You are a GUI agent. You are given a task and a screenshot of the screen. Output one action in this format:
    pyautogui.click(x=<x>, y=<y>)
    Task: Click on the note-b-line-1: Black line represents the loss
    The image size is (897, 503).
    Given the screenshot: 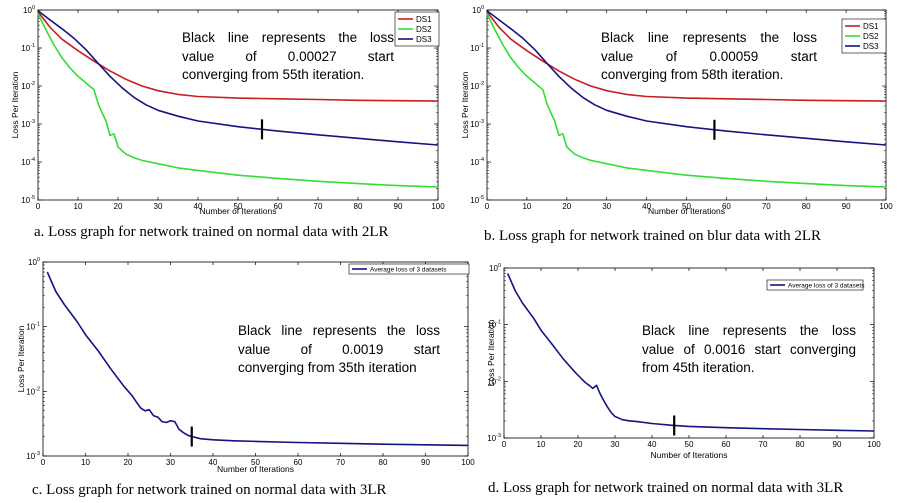 What is the action you would take?
    pyautogui.click(x=709, y=37)
    